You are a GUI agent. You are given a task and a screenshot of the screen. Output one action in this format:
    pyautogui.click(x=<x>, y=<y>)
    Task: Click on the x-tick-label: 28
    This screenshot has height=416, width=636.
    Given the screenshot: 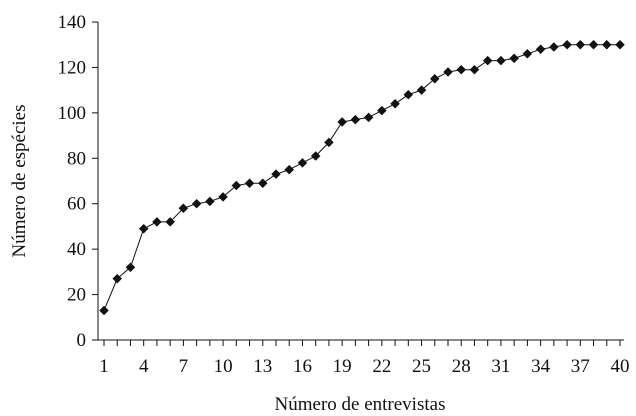 What is the action you would take?
    pyautogui.click(x=461, y=366)
    